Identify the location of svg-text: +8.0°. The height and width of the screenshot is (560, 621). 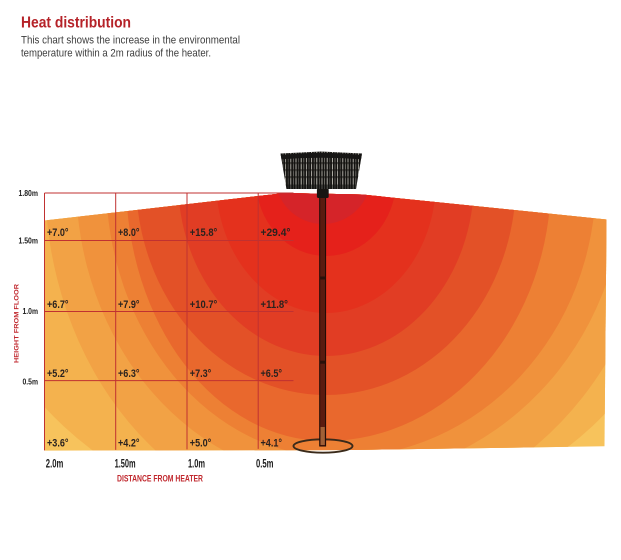
(129, 233).